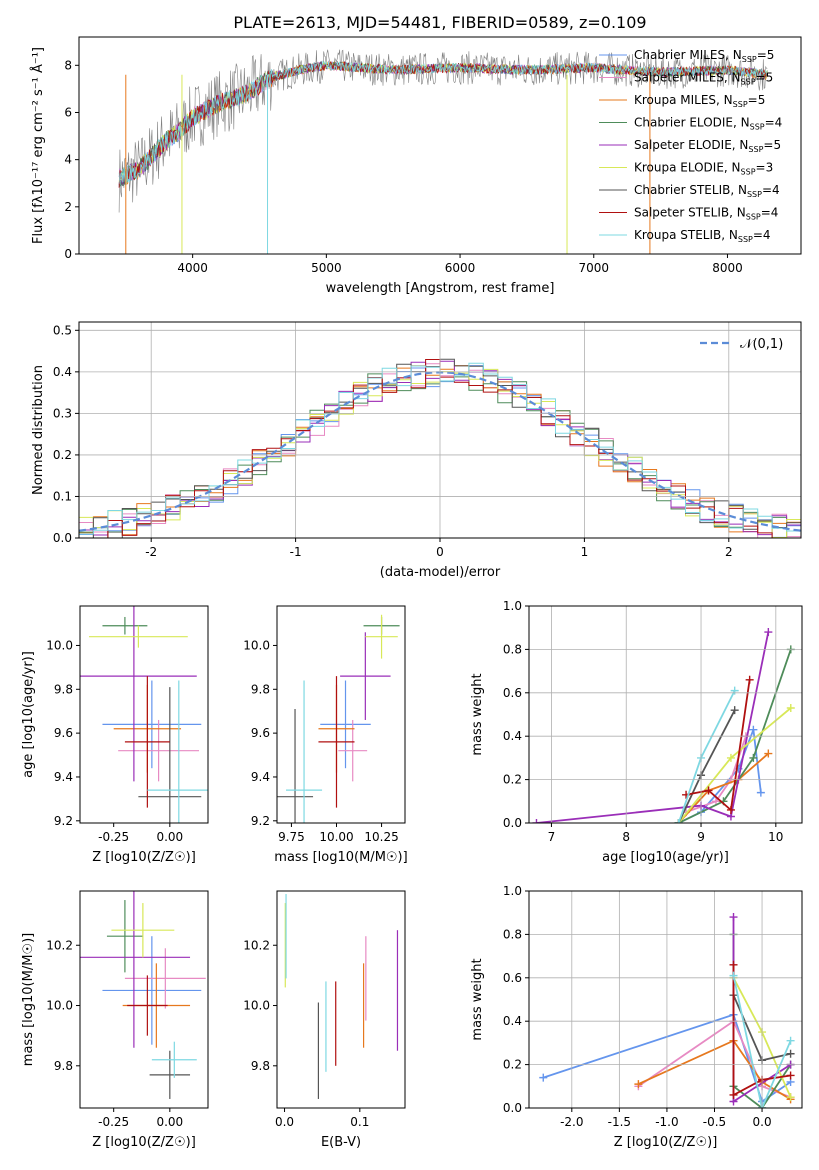  Describe the element at coordinates (68, 160) in the screenshot. I see `tick-label: 4` at that location.